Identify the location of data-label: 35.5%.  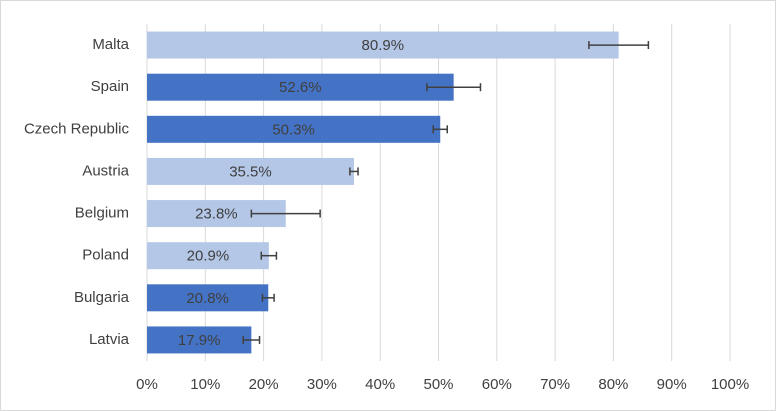
(250, 171).